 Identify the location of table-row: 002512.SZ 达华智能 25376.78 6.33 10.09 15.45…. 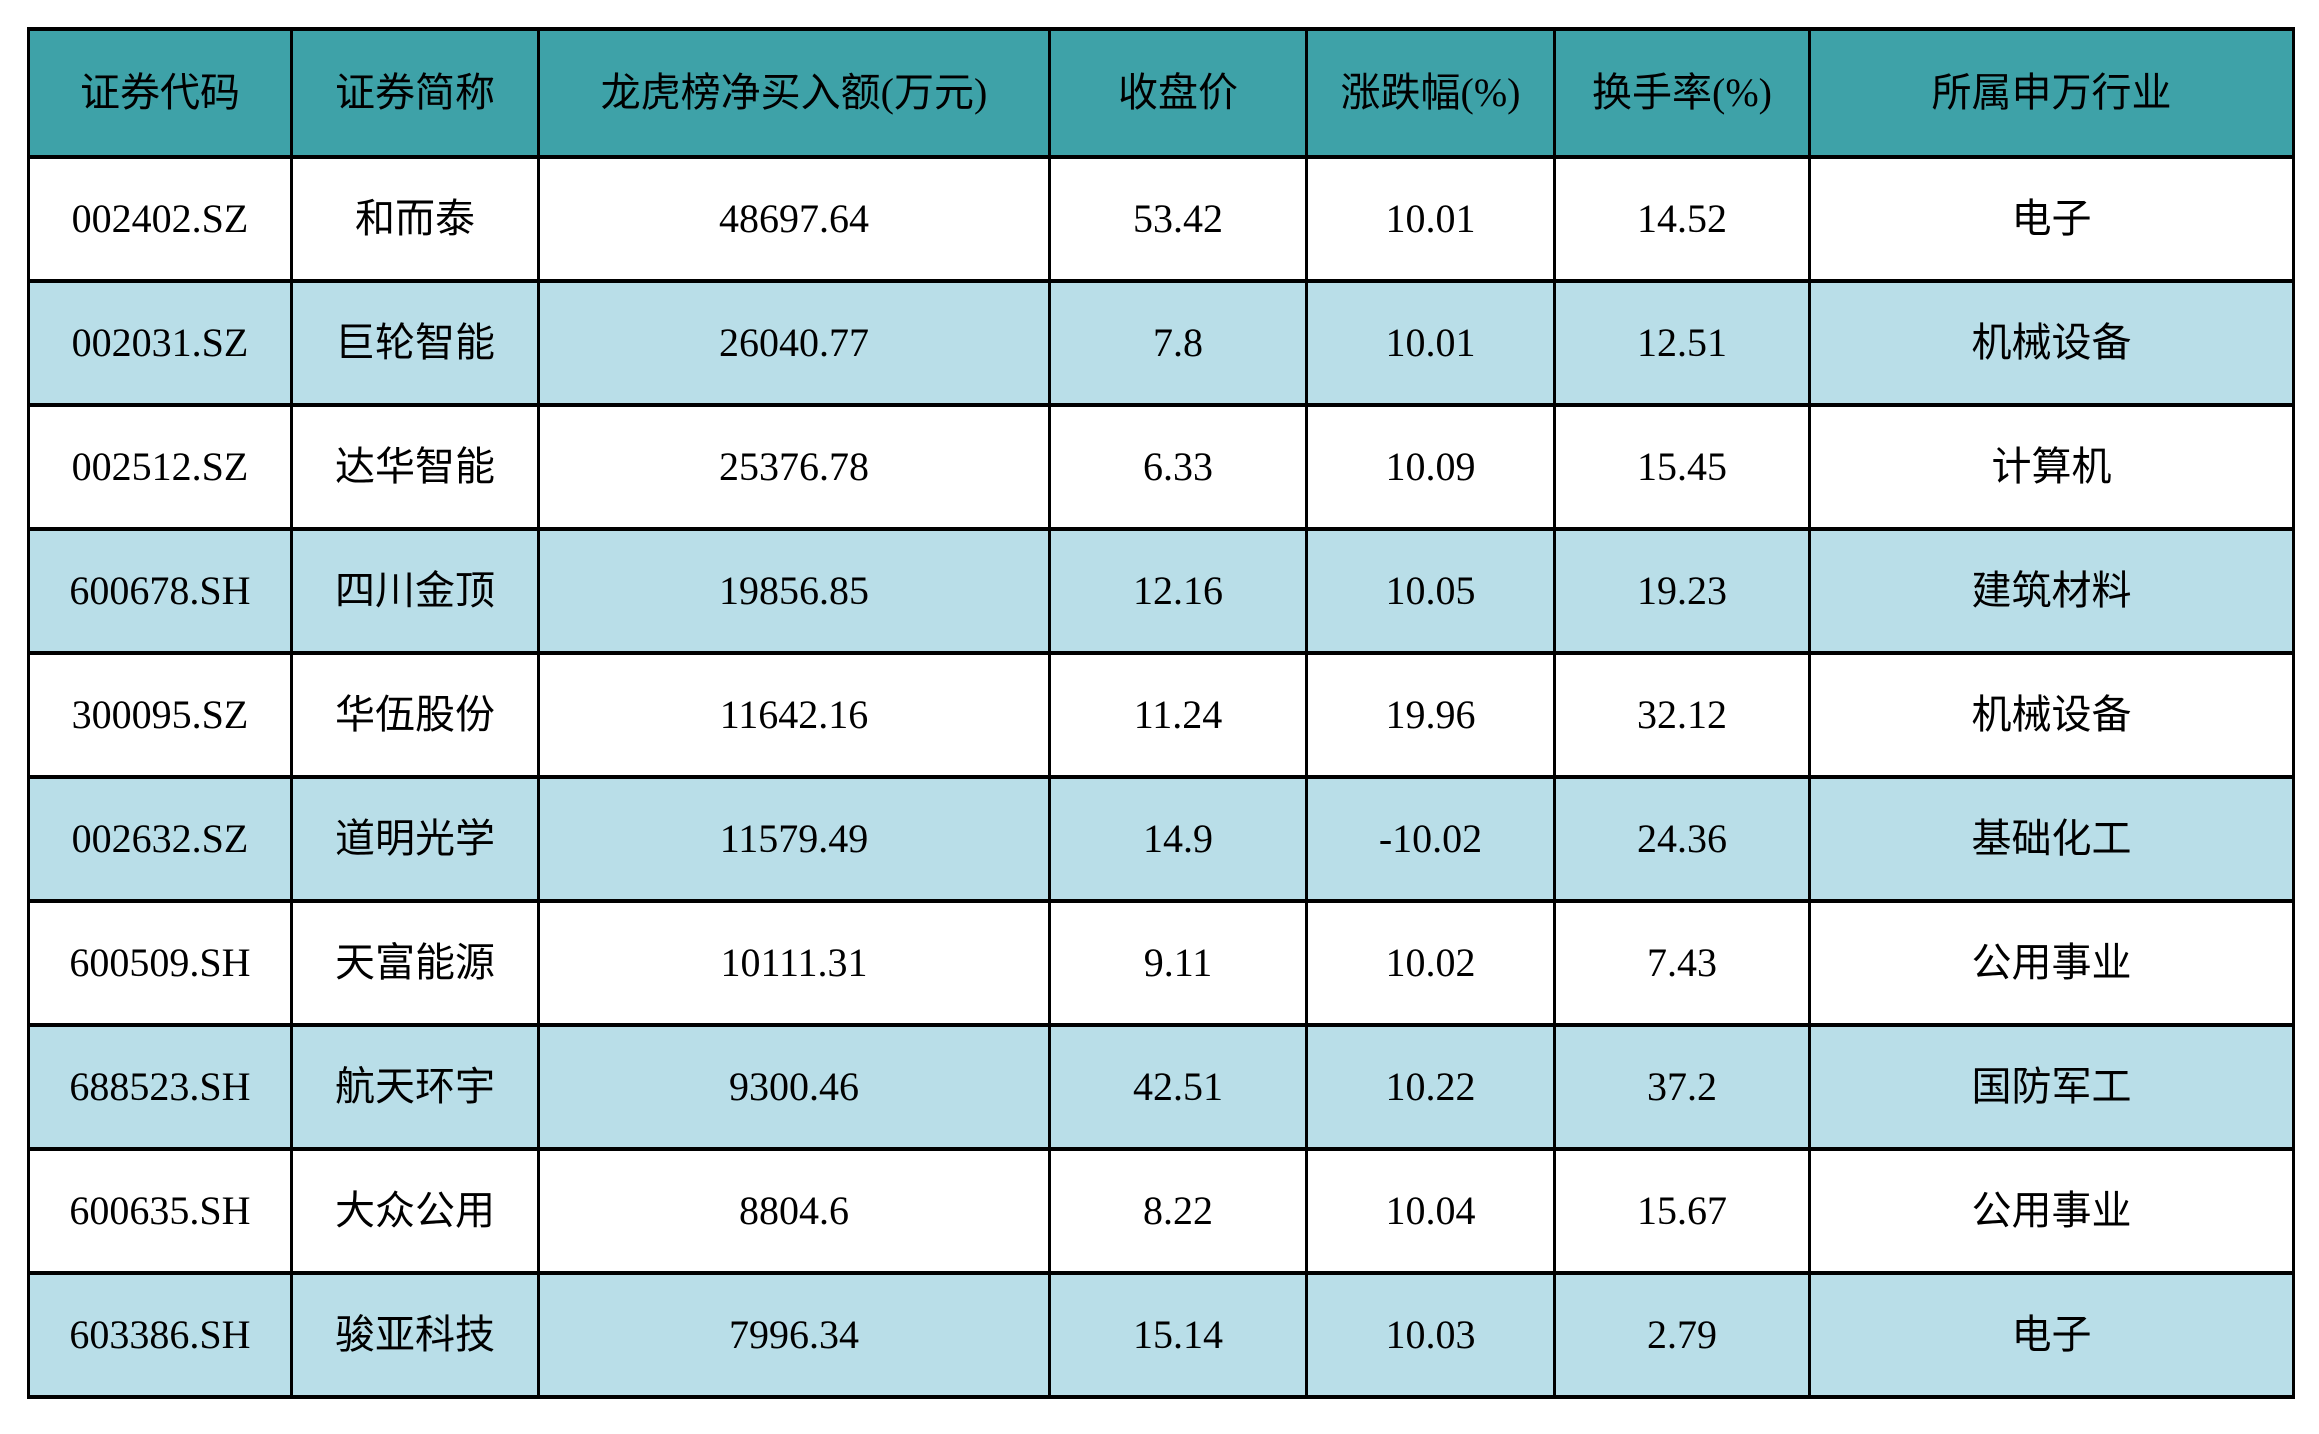
(1161, 467).